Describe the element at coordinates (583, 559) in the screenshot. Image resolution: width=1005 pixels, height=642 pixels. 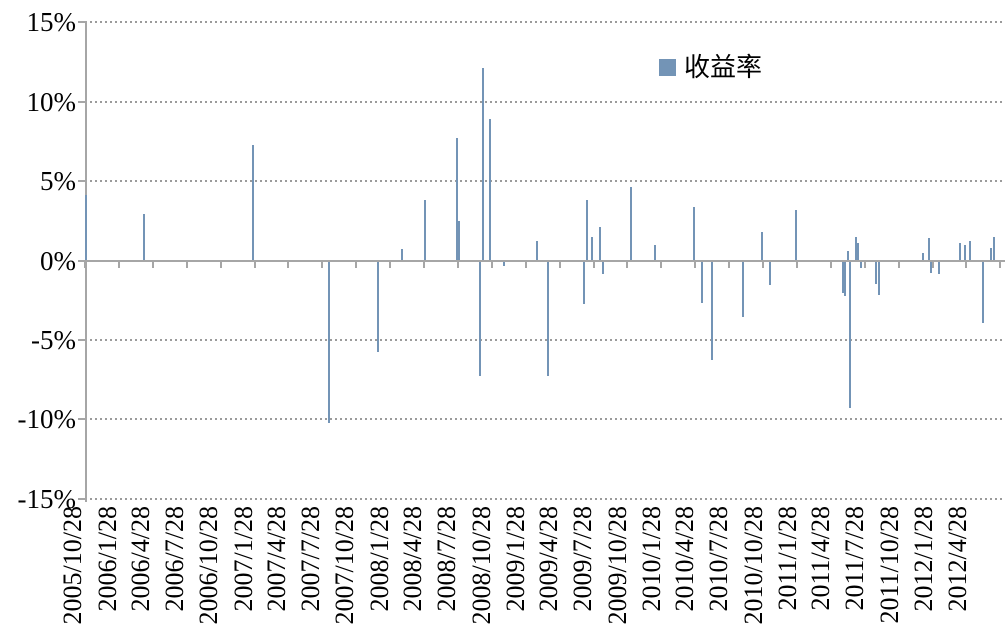
I see `x-axis-label: 2009/7/28` at that location.